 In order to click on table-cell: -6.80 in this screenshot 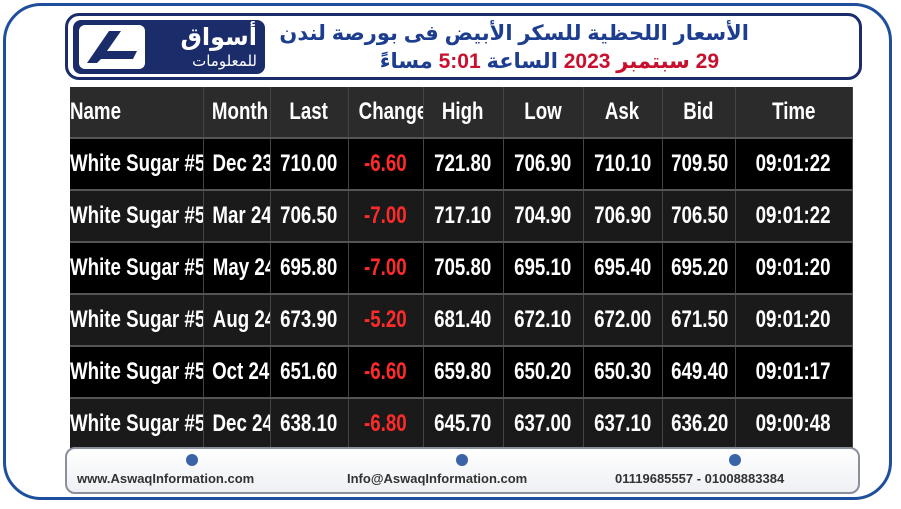, I will do `click(386, 423)`.